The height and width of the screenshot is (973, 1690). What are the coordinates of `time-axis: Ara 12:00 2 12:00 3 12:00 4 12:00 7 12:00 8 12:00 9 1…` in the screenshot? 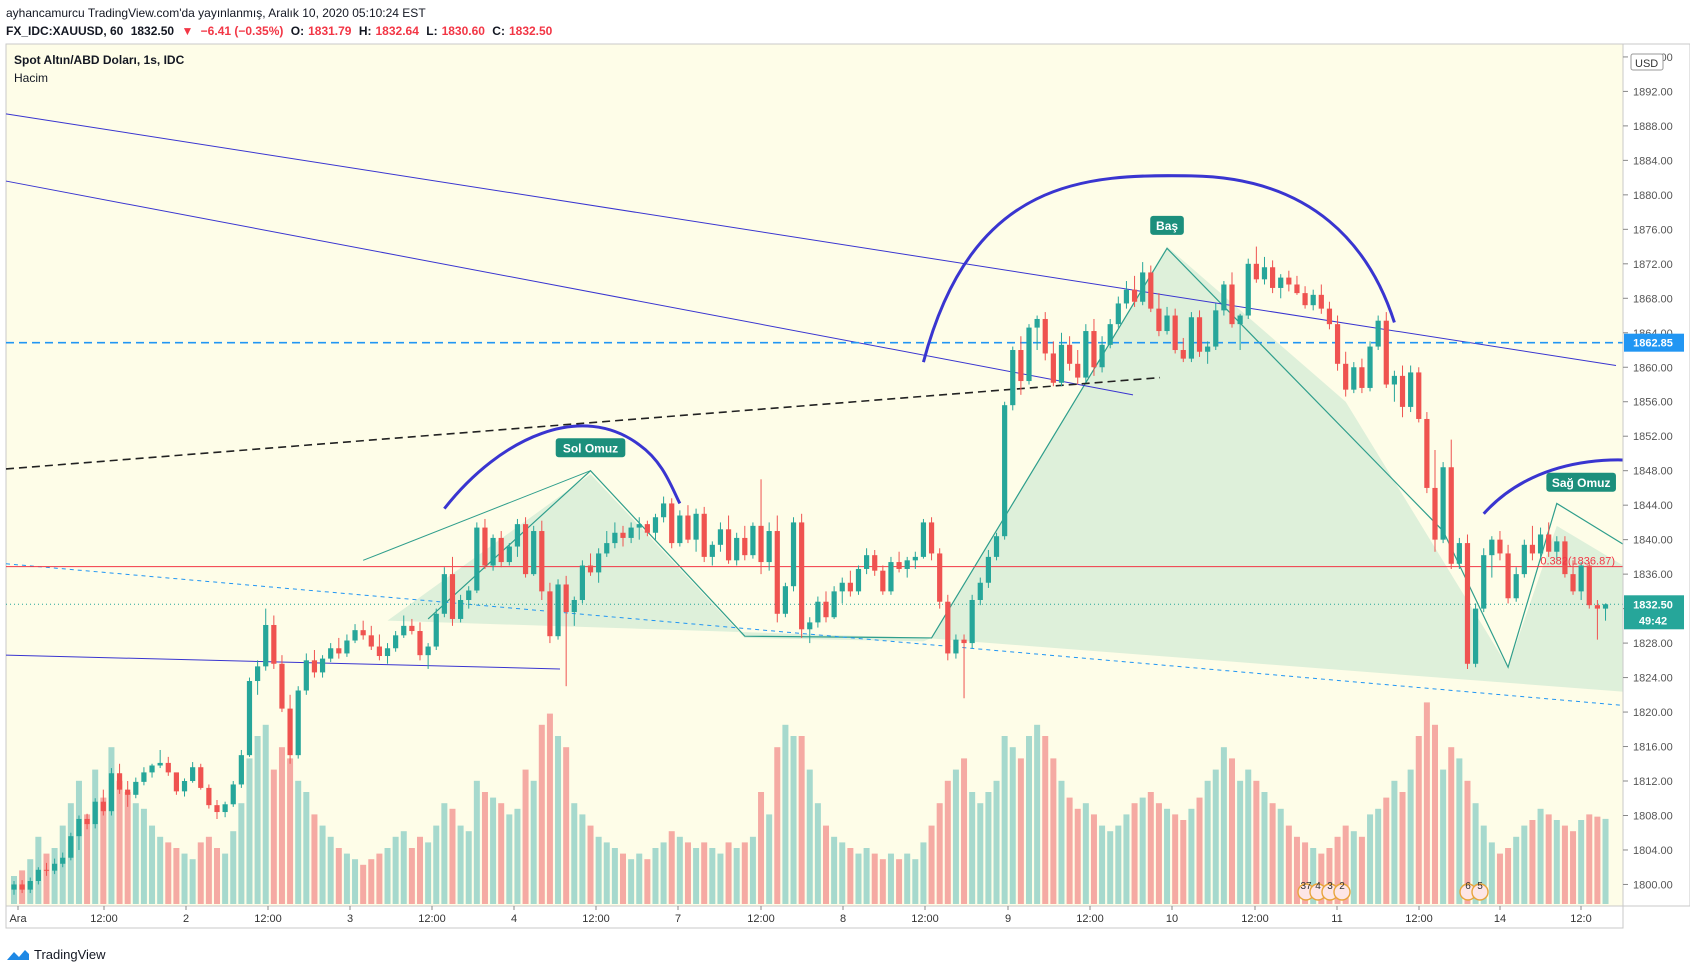 It's located at (814, 917).